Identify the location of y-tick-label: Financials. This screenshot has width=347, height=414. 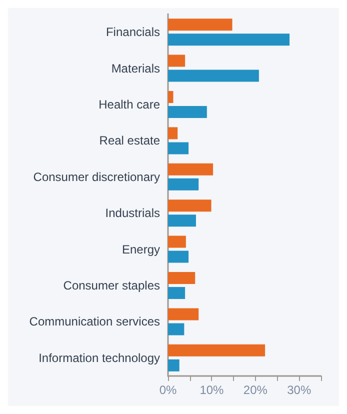
(133, 32).